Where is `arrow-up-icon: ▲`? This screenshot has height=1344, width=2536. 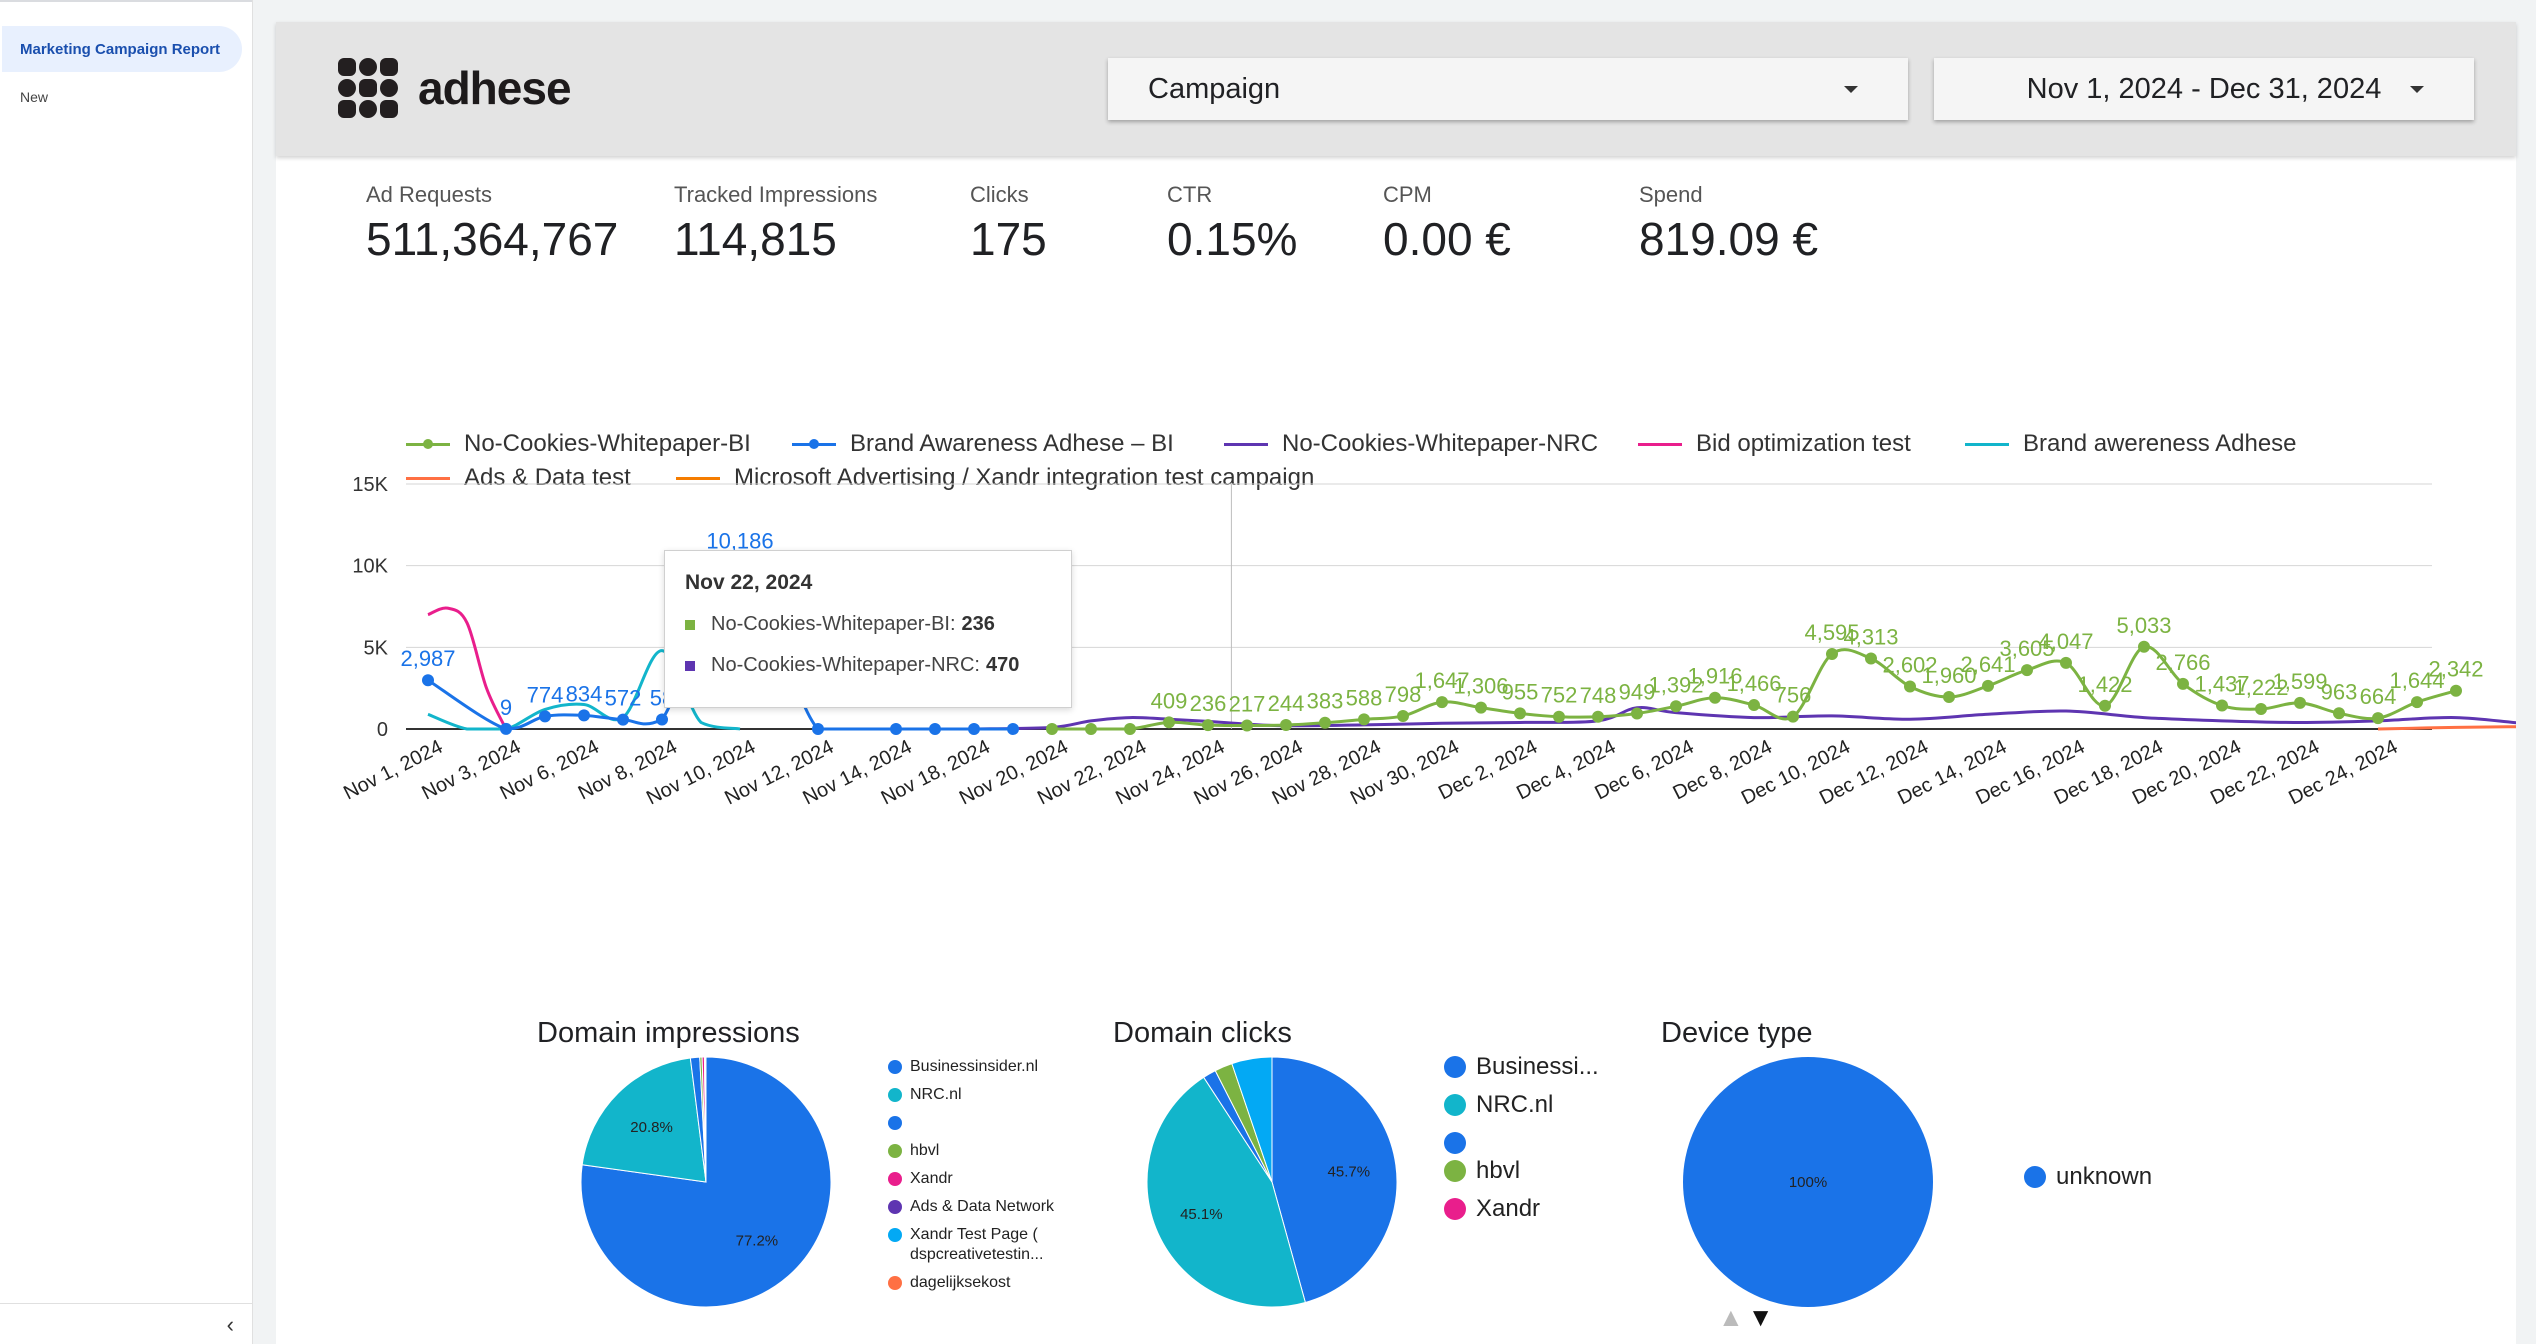 arrow-up-icon: ▲ is located at coordinates (1731, 1317).